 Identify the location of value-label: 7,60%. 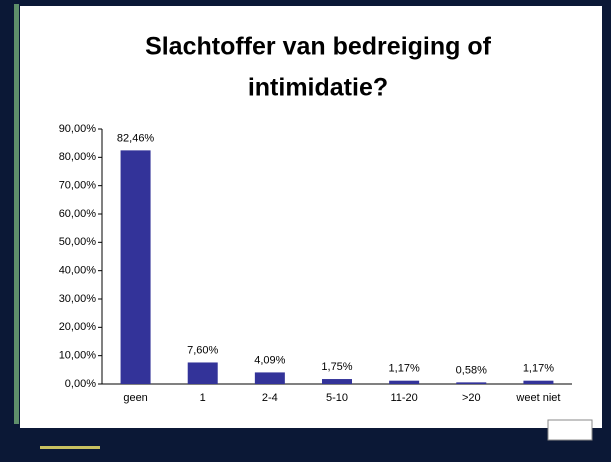
(202, 350).